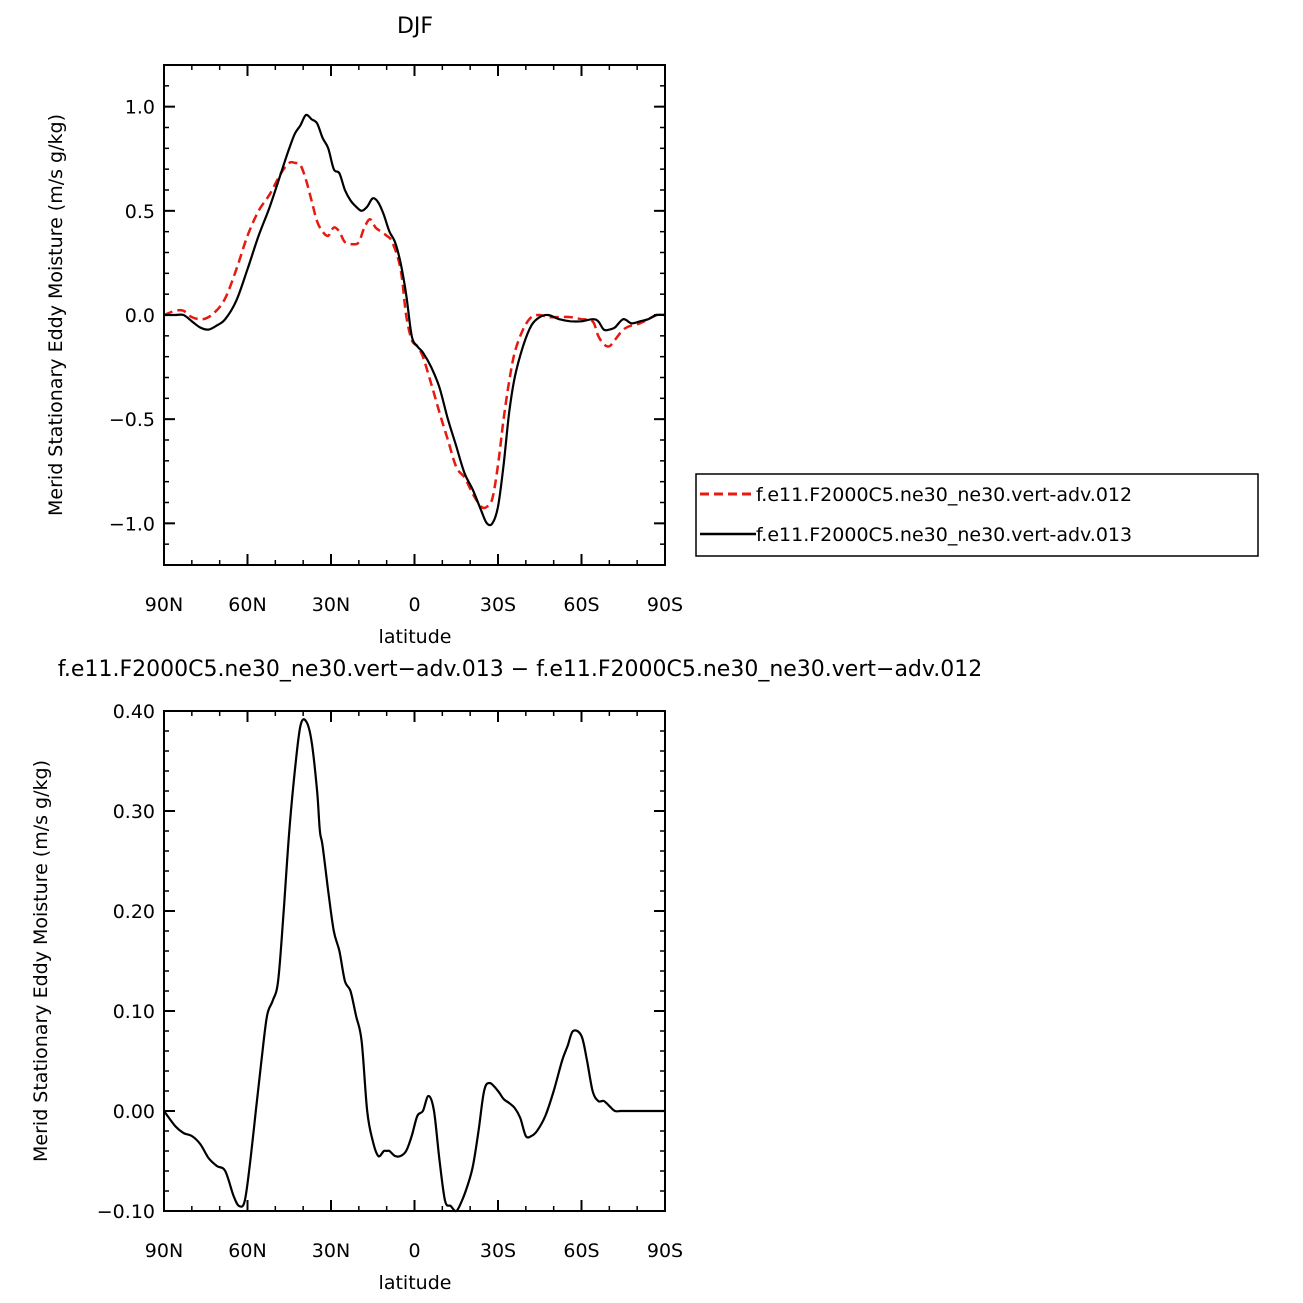 The height and width of the screenshot is (1303, 1303). Describe the element at coordinates (140, 212) in the screenshot. I see `y-tick-label: 0.5` at that location.